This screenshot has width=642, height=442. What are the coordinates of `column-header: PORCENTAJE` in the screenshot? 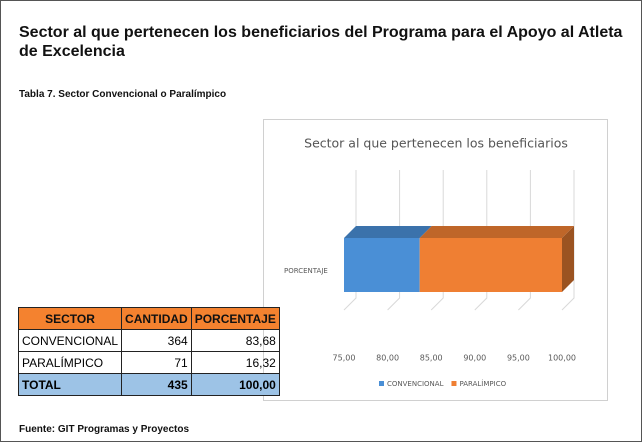 It's located at (235, 318).